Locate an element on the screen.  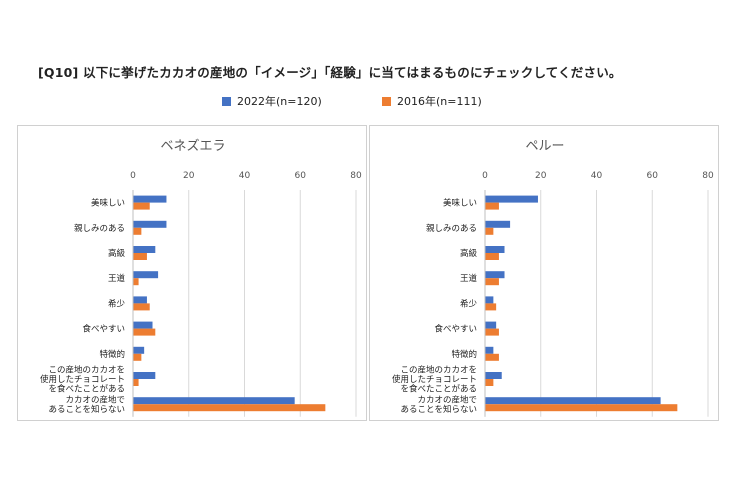
category-label: 王道 is located at coordinates (117, 278).